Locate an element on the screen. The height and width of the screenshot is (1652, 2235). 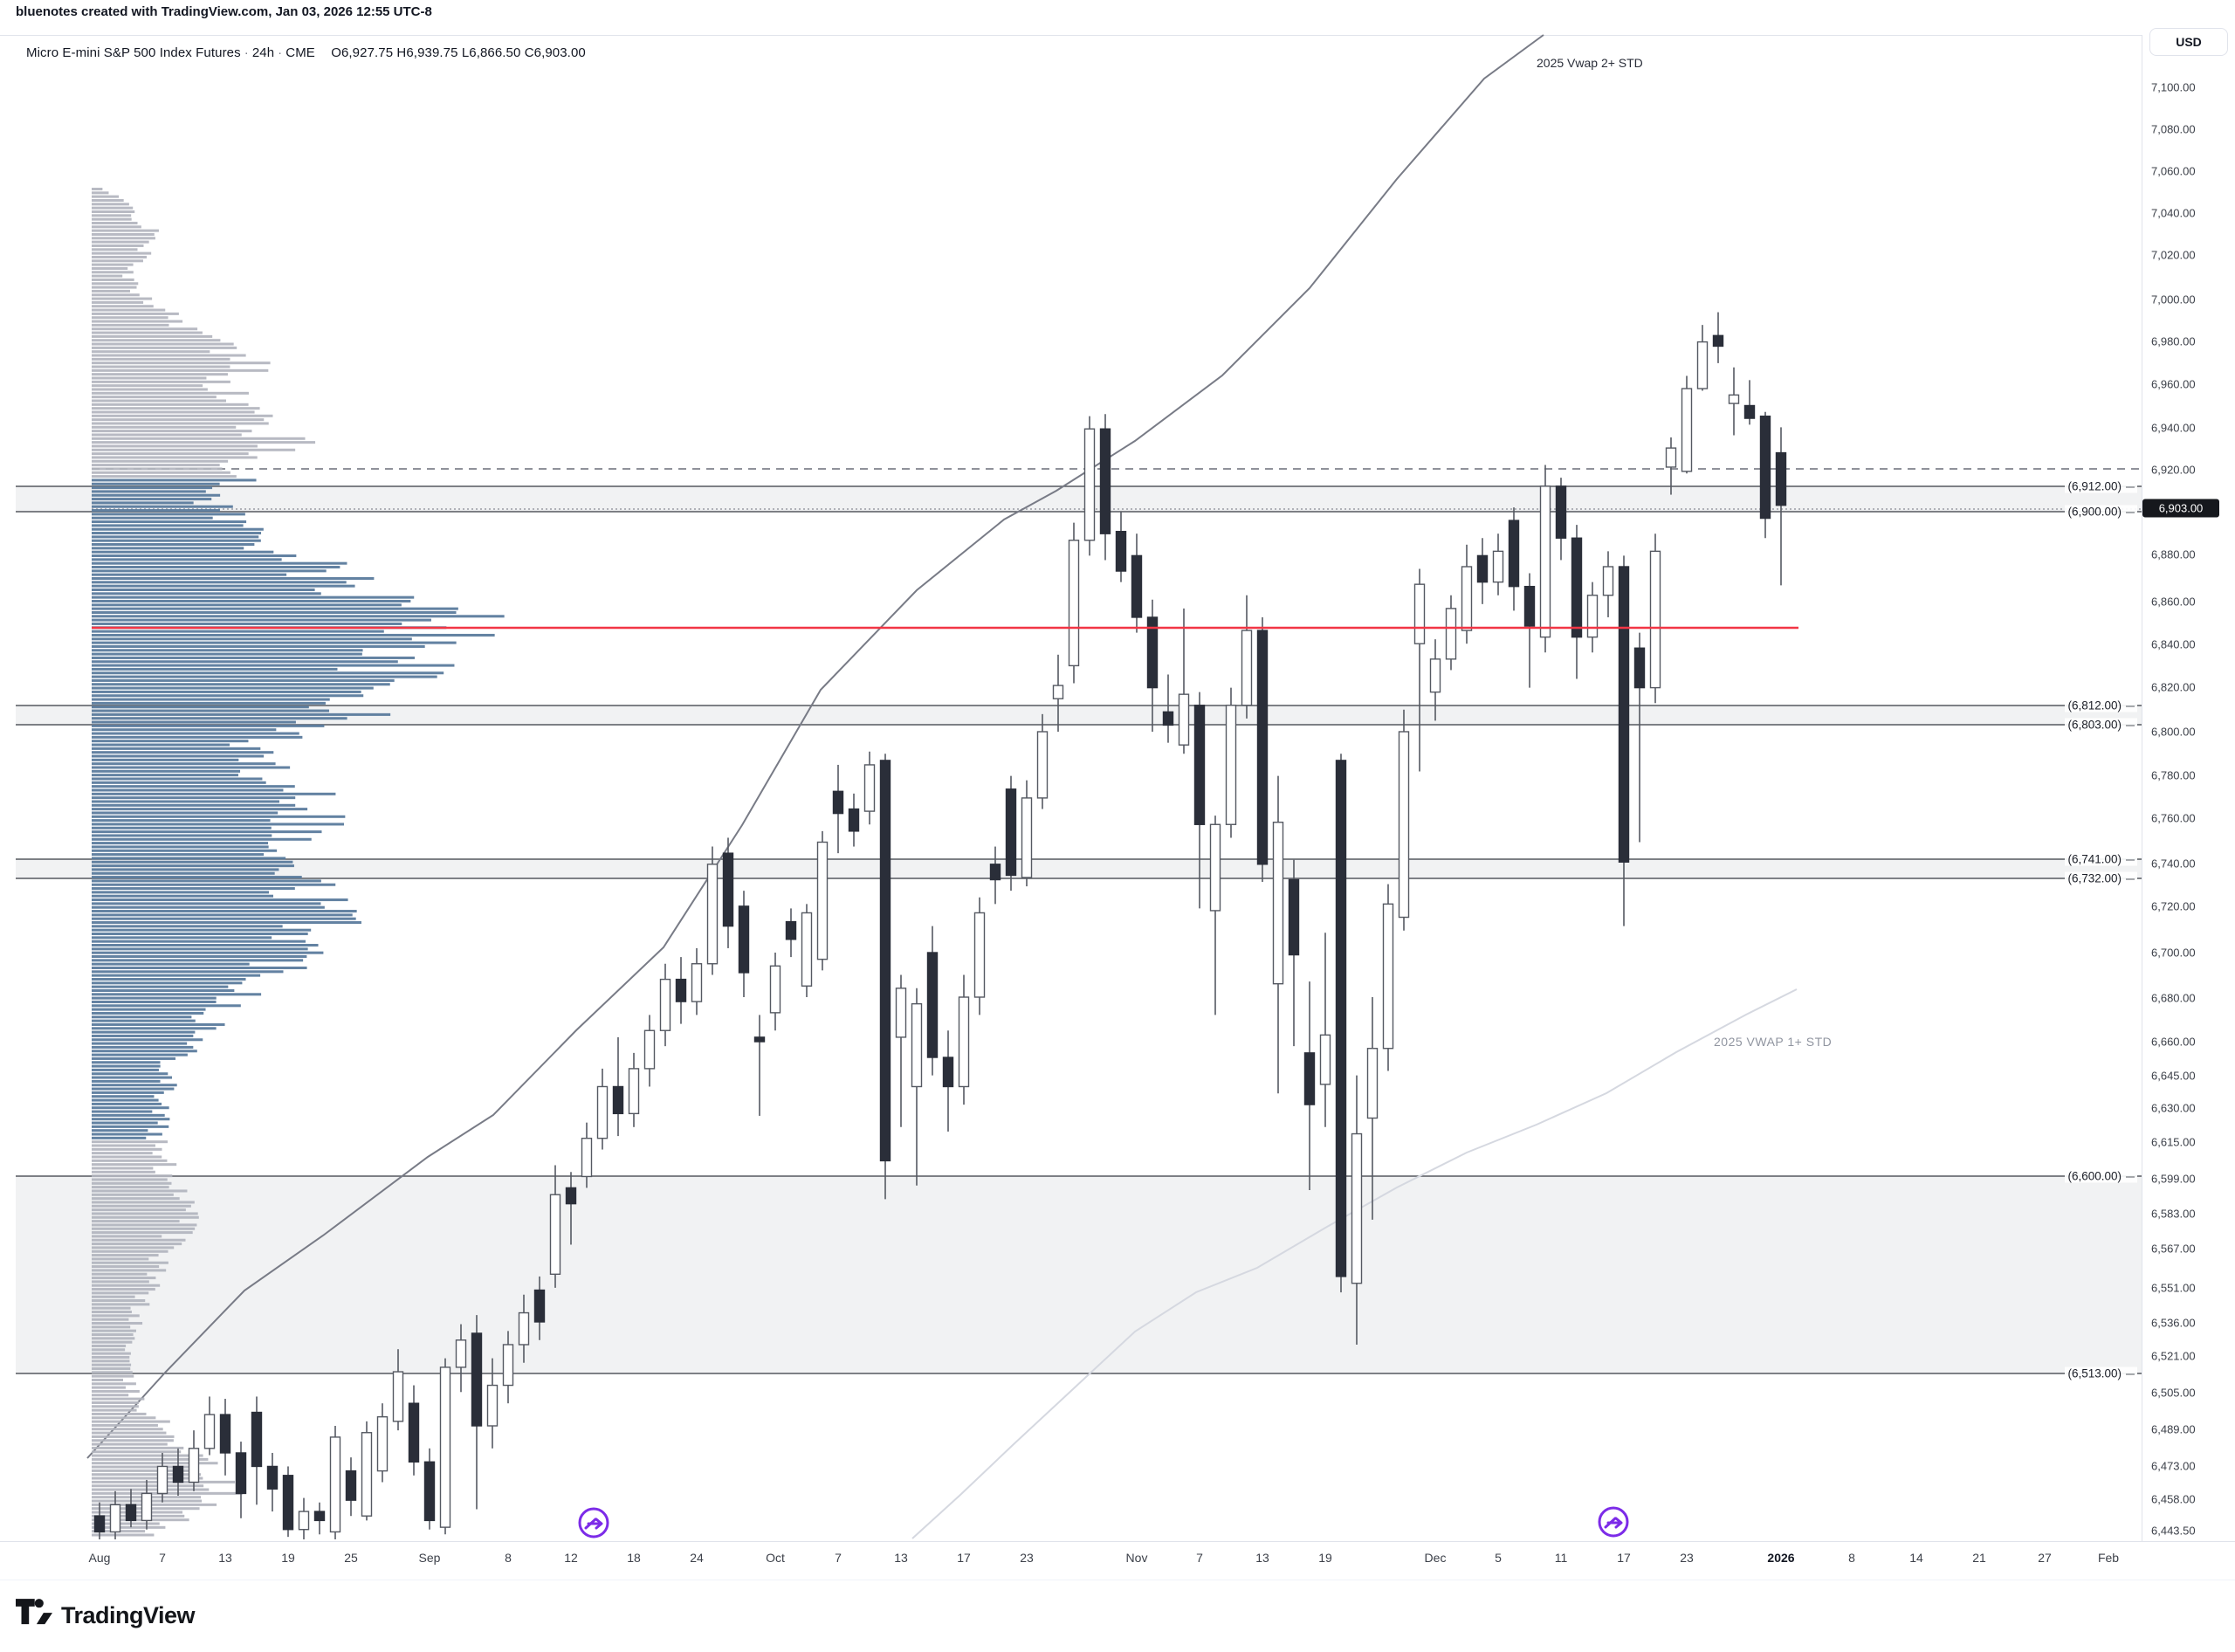
time-tick: Feb is located at coordinates (2108, 1558).